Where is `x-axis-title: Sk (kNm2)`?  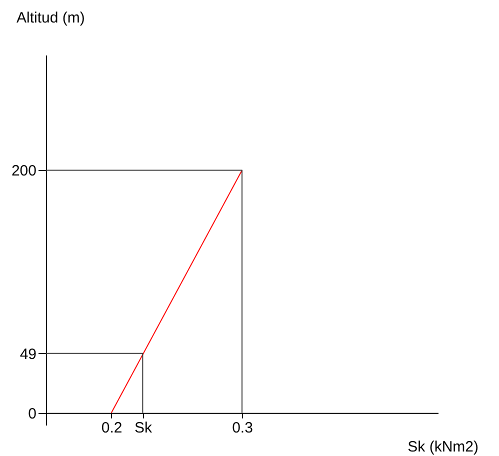
x-axis-title: Sk (kNm2) is located at coordinates (443, 447).